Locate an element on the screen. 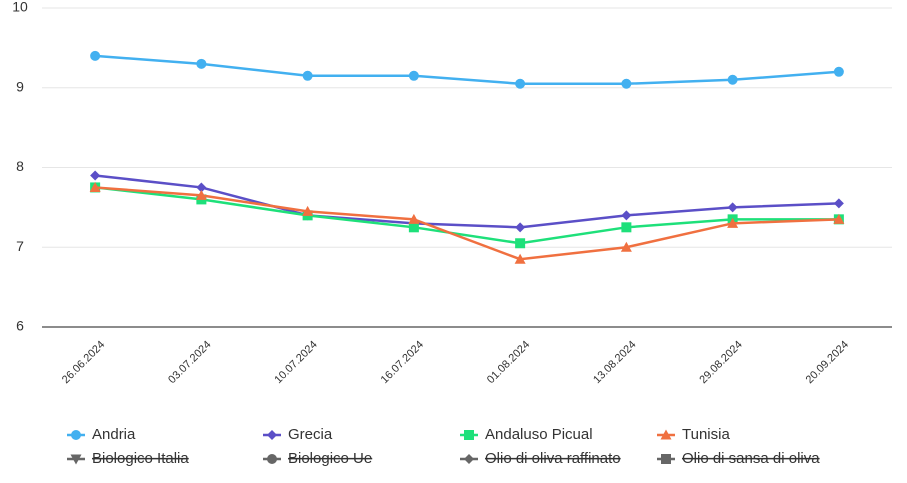 The height and width of the screenshot is (483, 907). legend-label: Biologico Ue is located at coordinates (330, 458).